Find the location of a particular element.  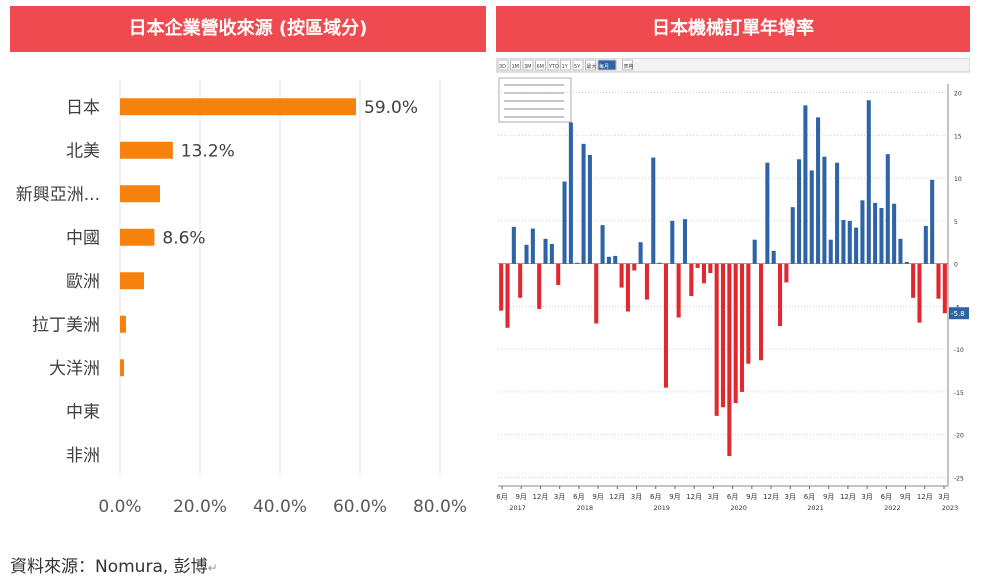

y-tick-label: -25 is located at coordinates (959, 478).